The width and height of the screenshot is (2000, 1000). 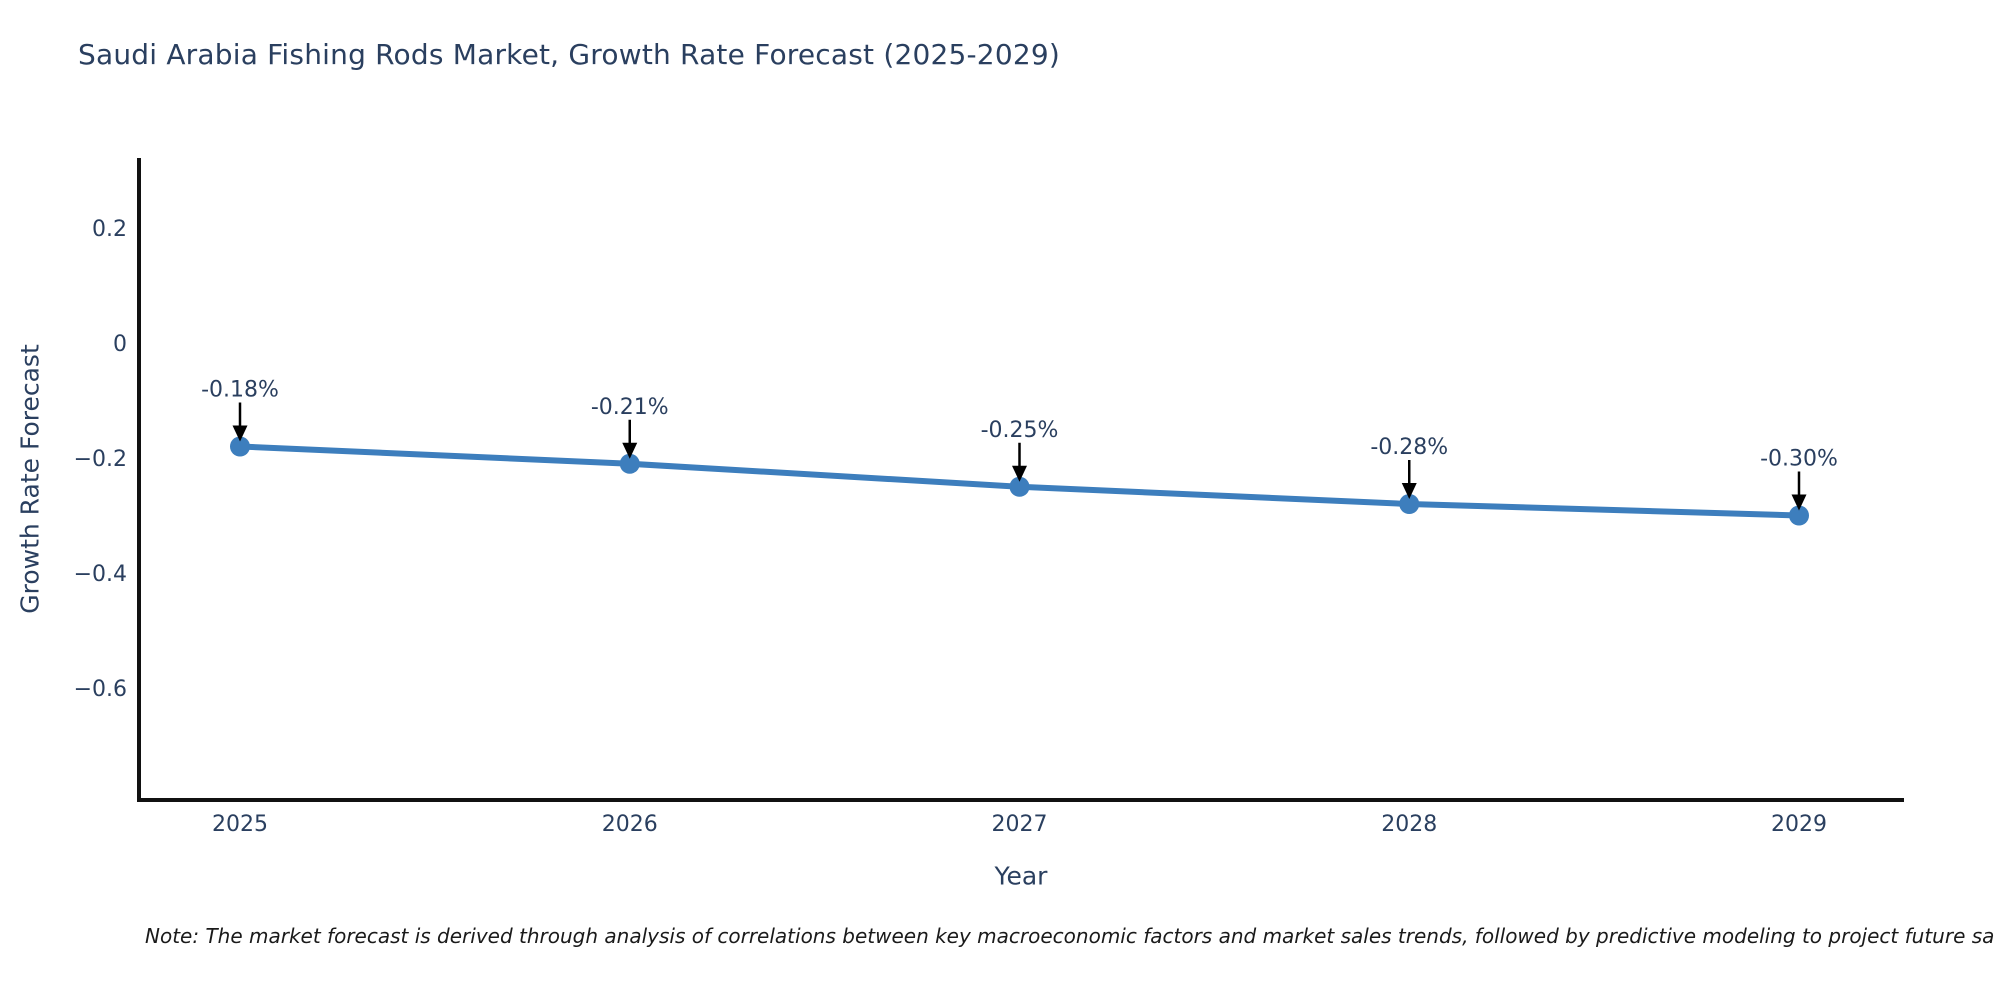 What do you see at coordinates (240, 390) in the screenshot?
I see `annotation-label: -0.18%` at bounding box center [240, 390].